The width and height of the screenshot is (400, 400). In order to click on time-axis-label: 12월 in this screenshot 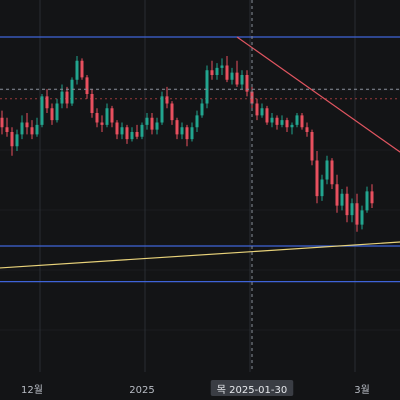, I will do `click(32, 390)`.